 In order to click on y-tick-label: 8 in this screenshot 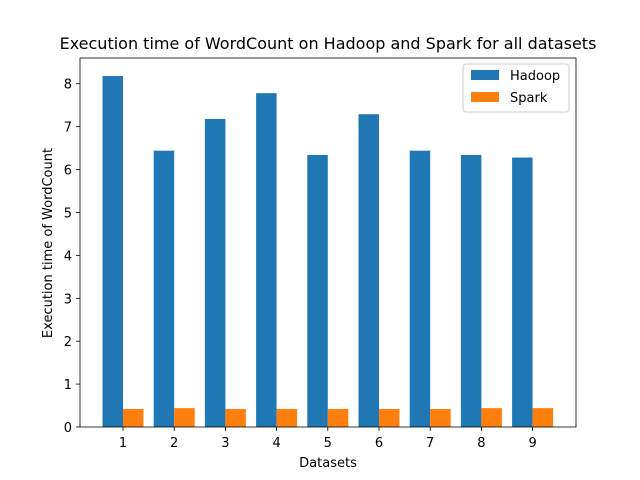, I will do `click(68, 85)`.